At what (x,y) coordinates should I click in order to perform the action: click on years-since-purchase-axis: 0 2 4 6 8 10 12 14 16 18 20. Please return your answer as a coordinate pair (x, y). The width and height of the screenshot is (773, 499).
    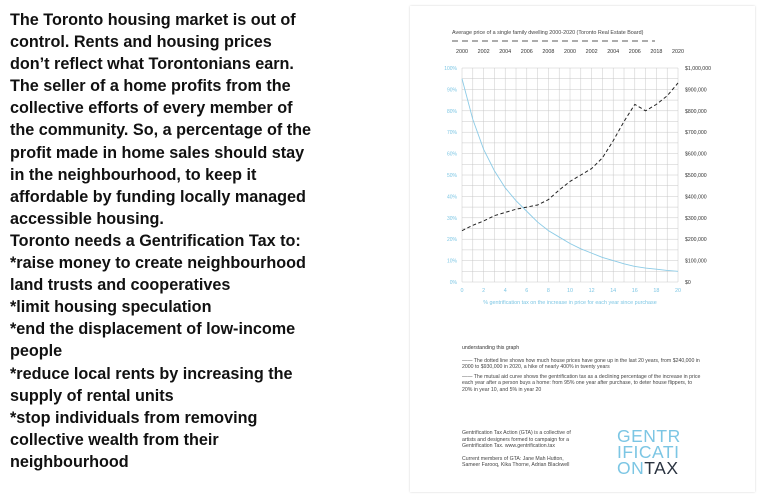
    Looking at the image, I should click on (571, 291).